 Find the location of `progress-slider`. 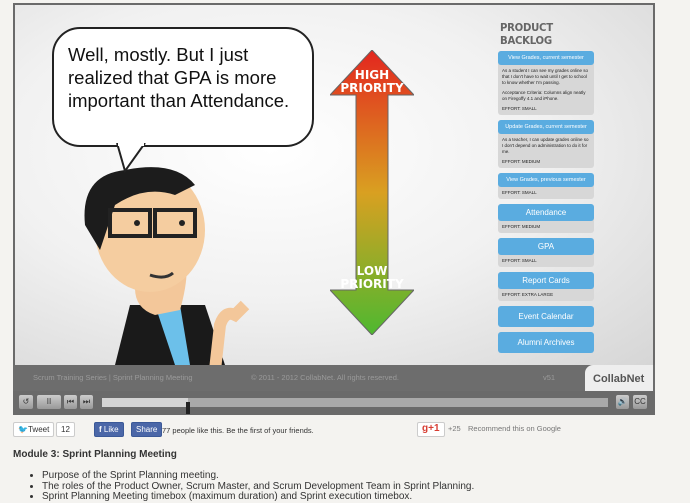

progress-slider is located at coordinates (355, 406).